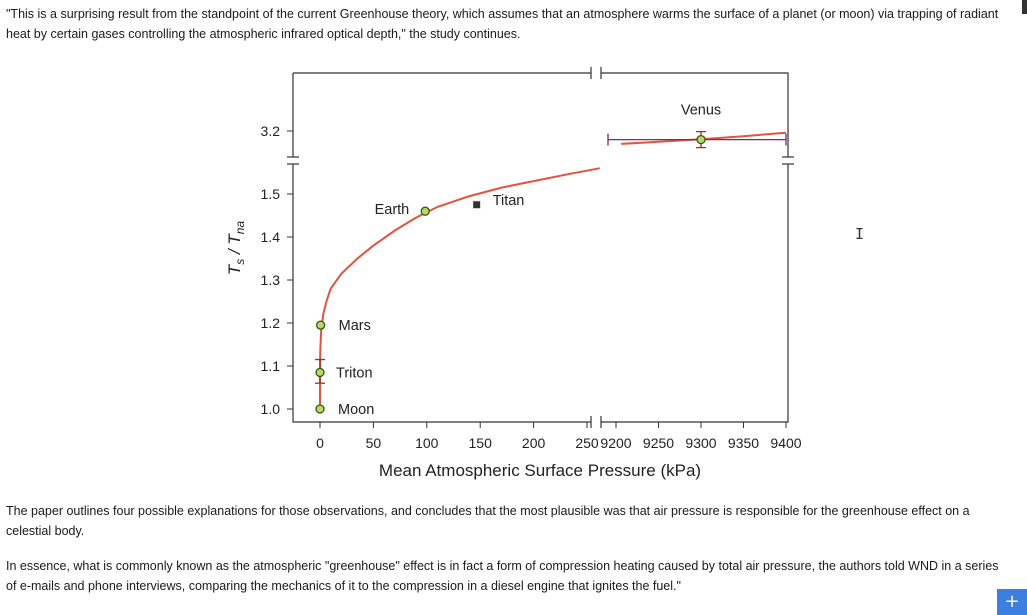  I want to click on x-tick-label: 9400, so click(785, 443).